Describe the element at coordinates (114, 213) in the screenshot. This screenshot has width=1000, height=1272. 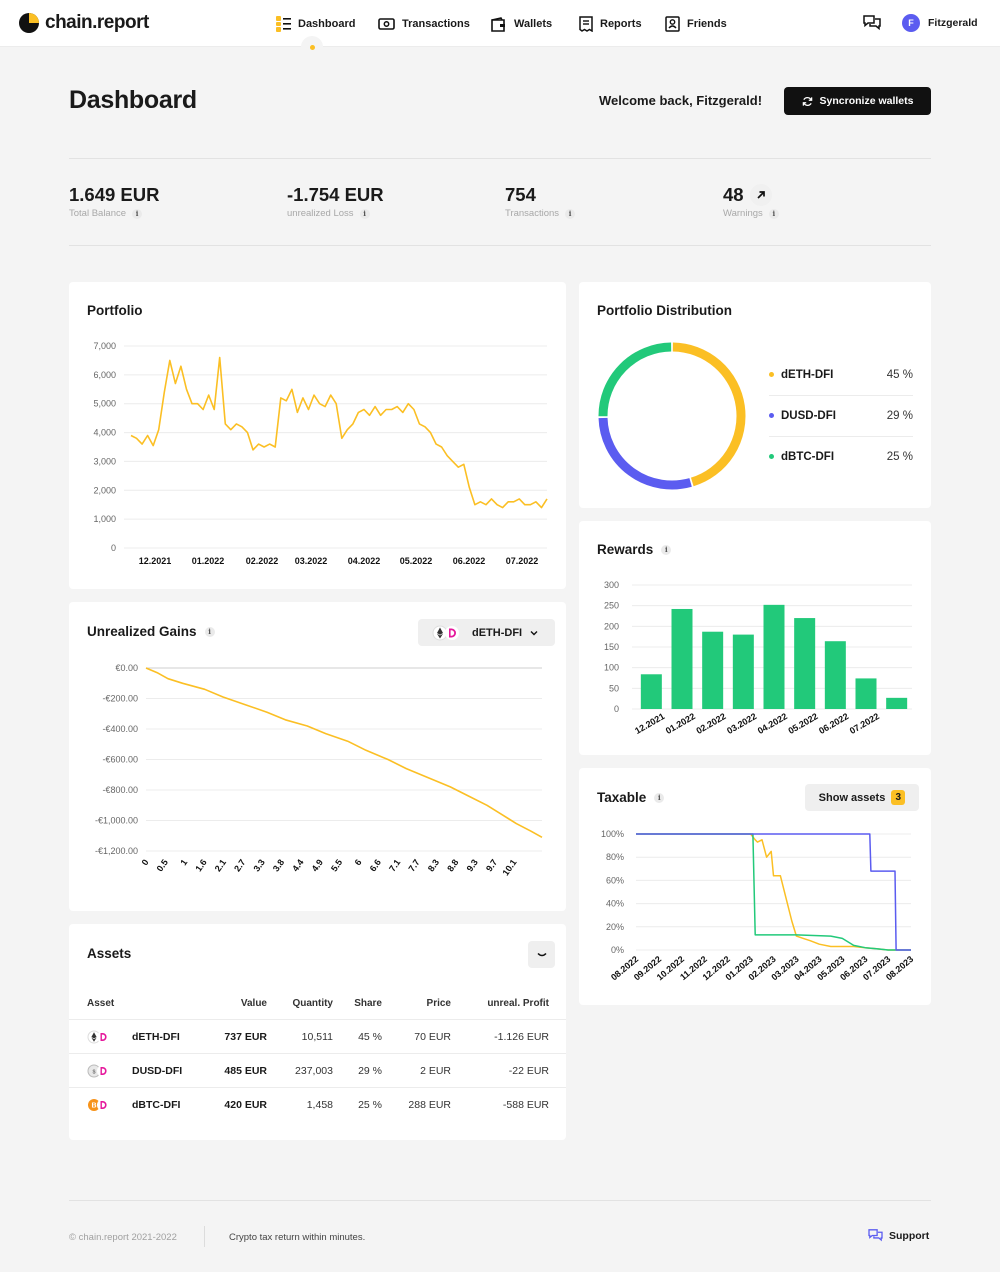
I see `stat-label: Total Balance i` at that location.